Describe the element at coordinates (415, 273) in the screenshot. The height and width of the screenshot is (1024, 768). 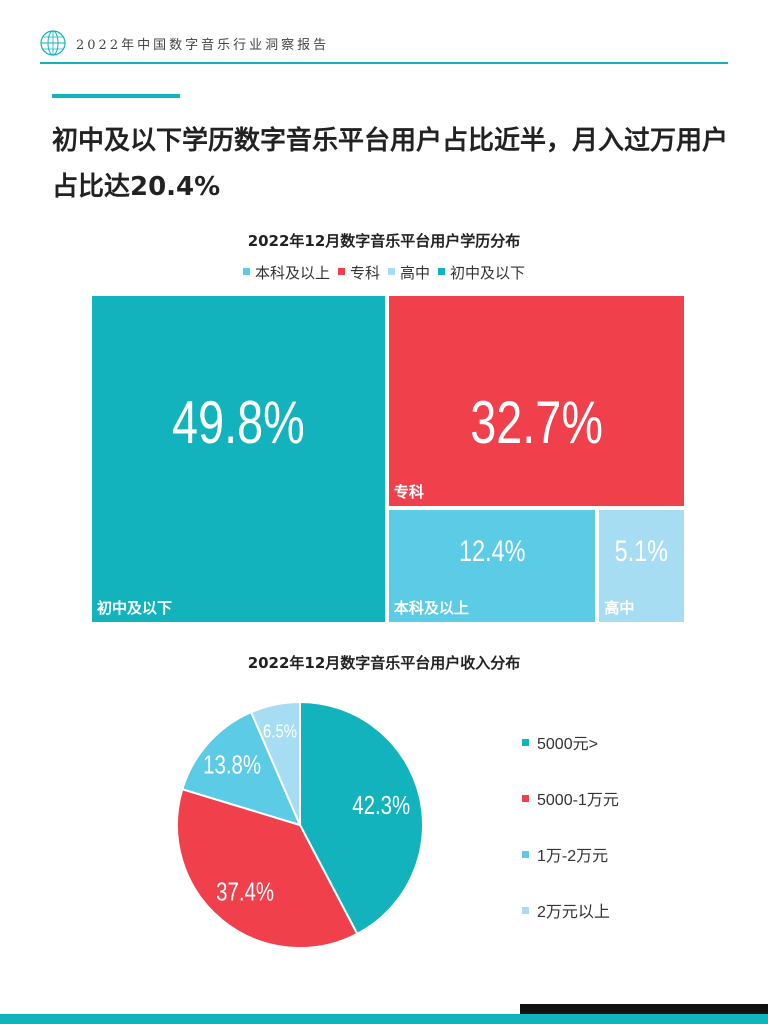
I see `legend-label: 高中` at that location.